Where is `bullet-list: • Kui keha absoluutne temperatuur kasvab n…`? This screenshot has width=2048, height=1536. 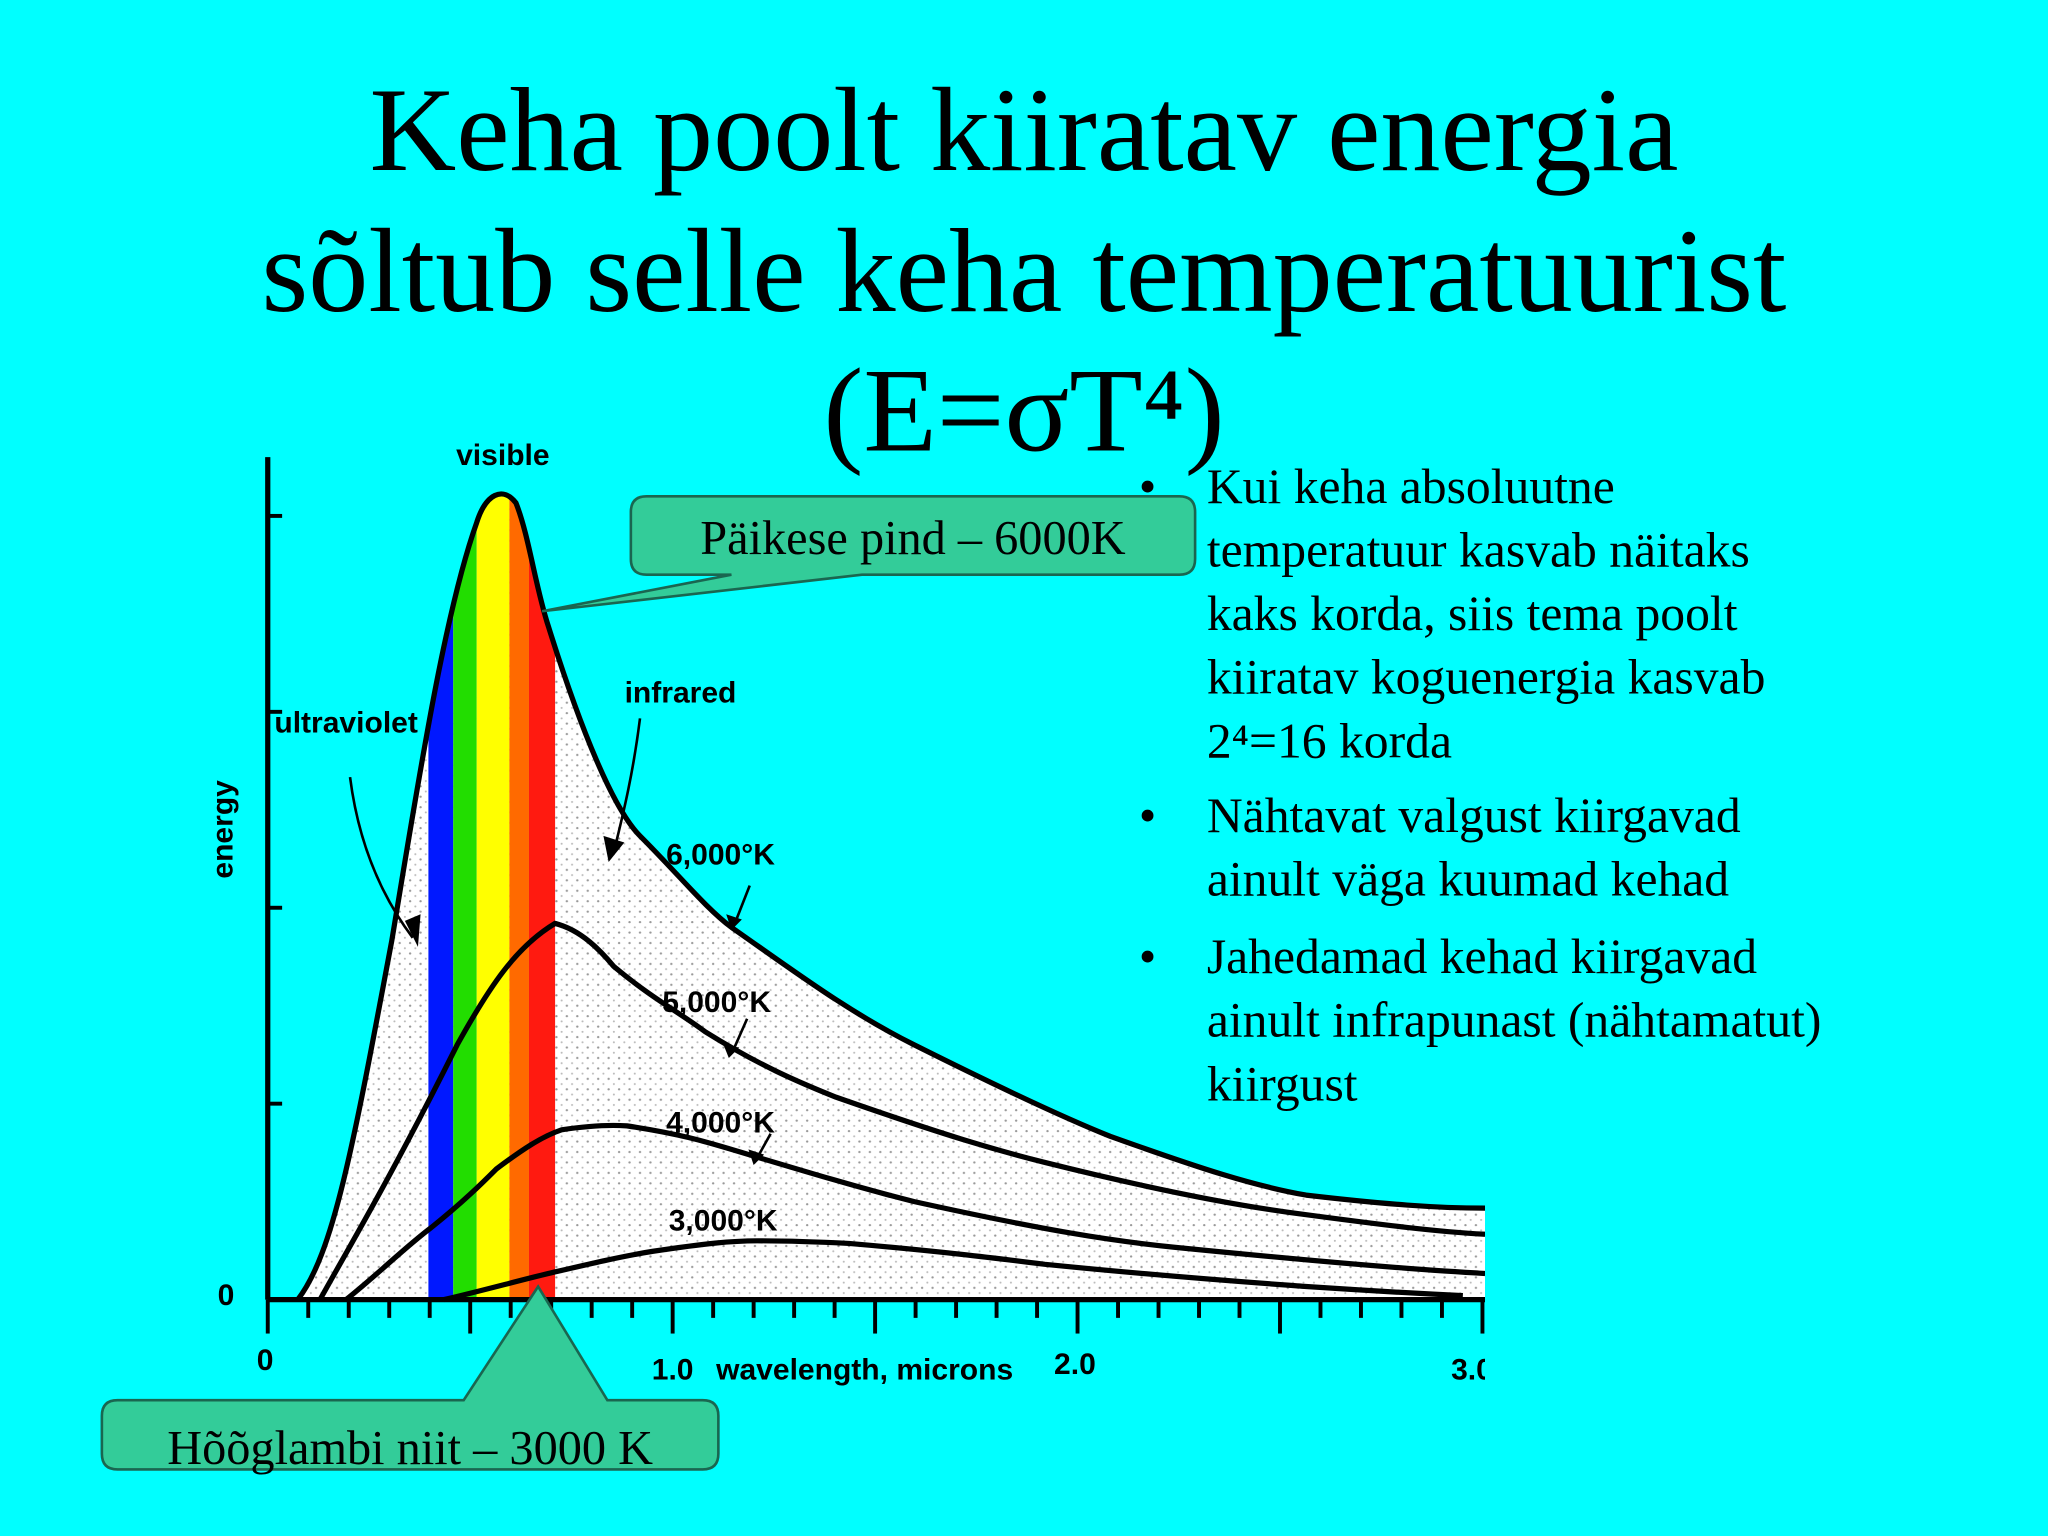
bullet-list: • Kui keha absoluutne temperatuur kasvab n… is located at coordinates (1480, 785).